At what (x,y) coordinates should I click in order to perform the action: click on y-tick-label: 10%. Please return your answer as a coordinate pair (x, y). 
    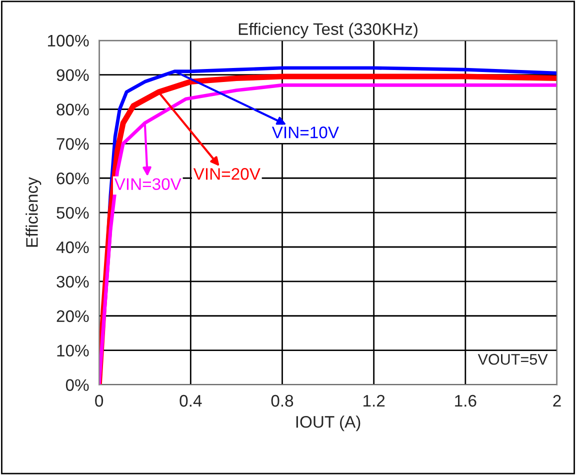
    Looking at the image, I should click on (73, 350).